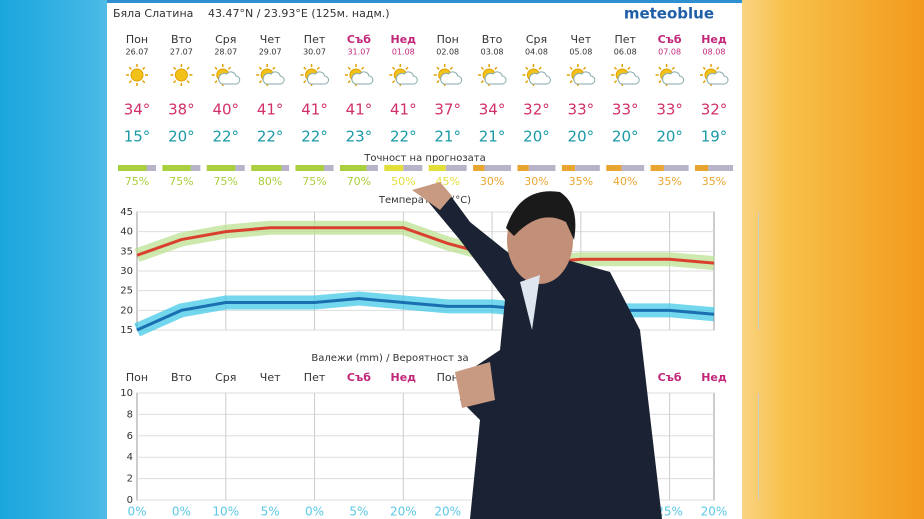  Describe the element at coordinates (447, 52) in the screenshot. I see `day-date: 02.08` at that location.